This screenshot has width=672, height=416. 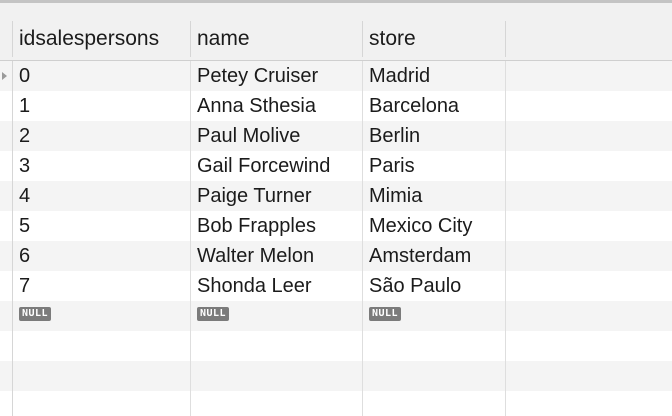 What do you see at coordinates (102, 136) in the screenshot?
I see `cell-idsalespersons: 2` at bounding box center [102, 136].